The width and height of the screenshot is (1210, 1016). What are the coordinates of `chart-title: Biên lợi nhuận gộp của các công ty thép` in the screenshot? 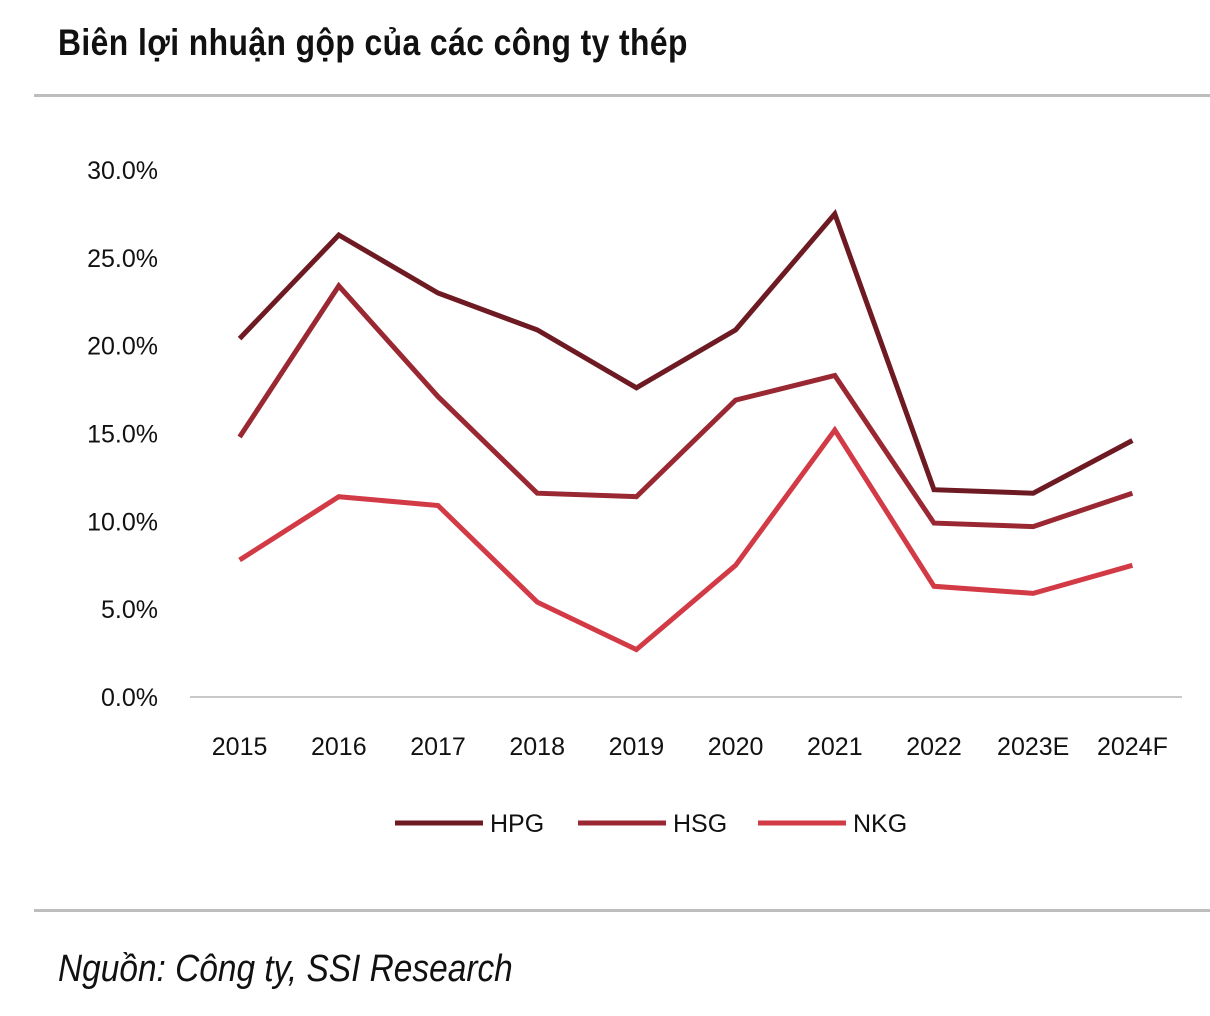 It's located at (373, 42).